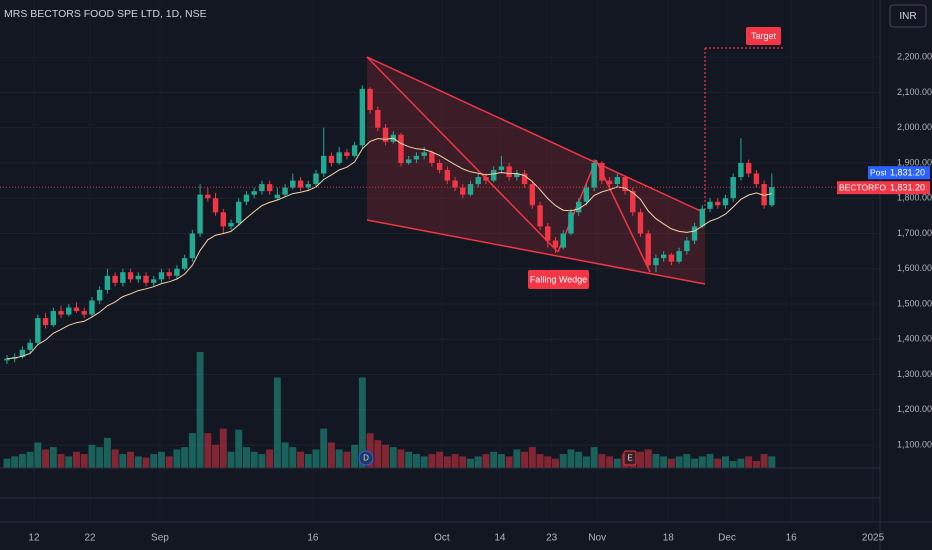 This screenshot has height=550, width=932. What do you see at coordinates (914, 233) in the screenshot?
I see `y-tick-label: 1,700.00` at bounding box center [914, 233].